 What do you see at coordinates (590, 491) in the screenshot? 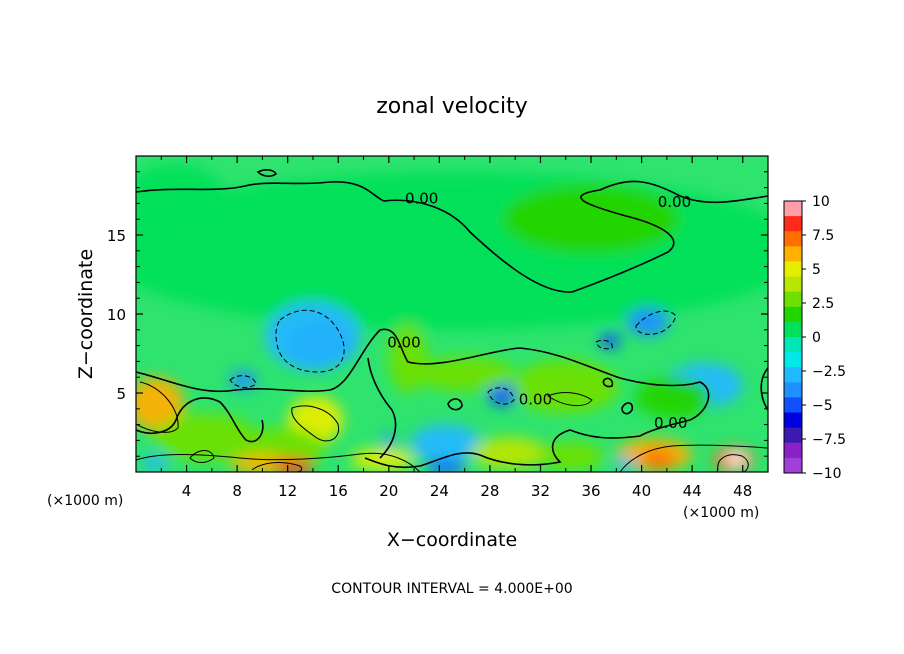
I see `x-tick-label: 36` at bounding box center [590, 491].